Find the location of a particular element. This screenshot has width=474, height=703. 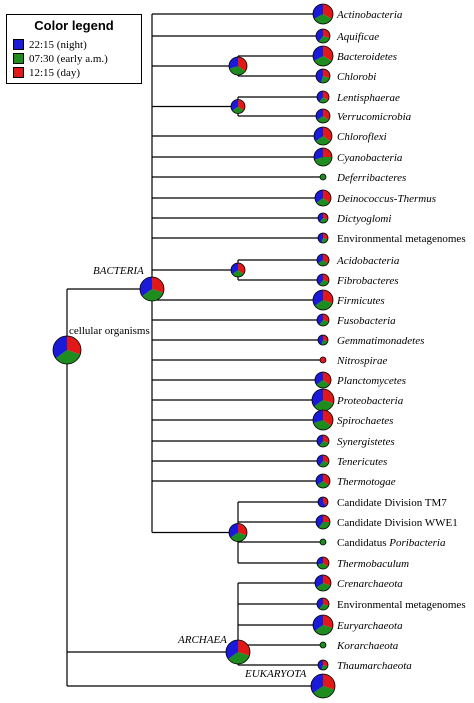

taxon-label-archaea-2: Euryarchaeota is located at coordinates (369, 626).